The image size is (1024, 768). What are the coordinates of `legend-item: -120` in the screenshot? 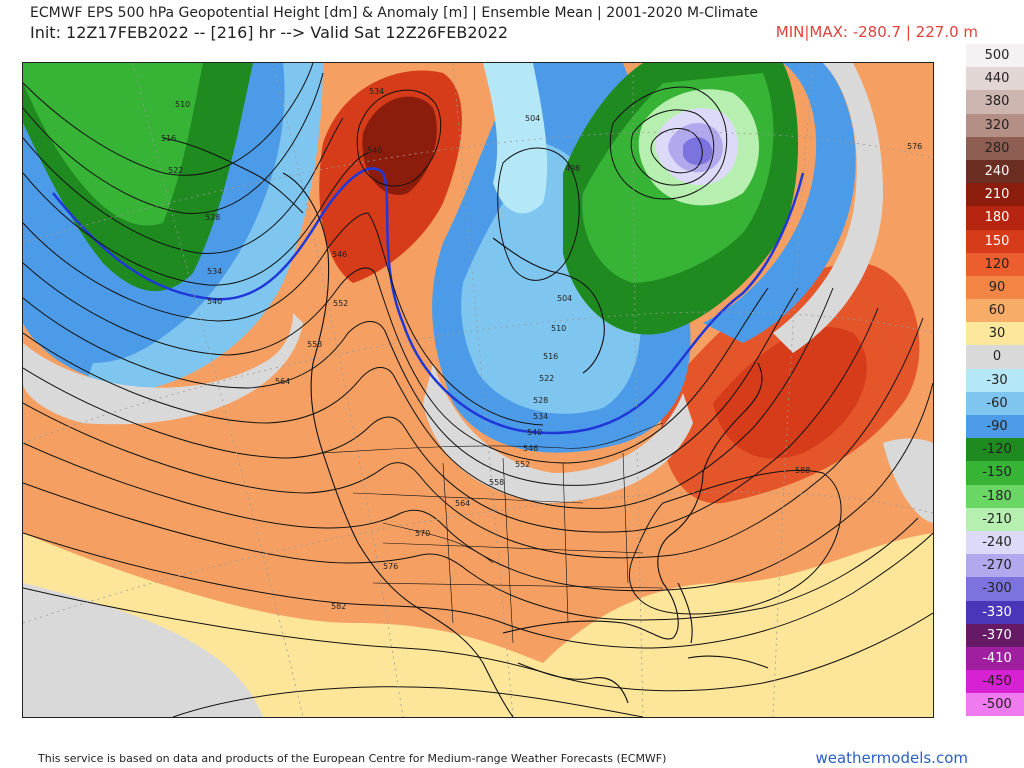 It's located at (995, 450).